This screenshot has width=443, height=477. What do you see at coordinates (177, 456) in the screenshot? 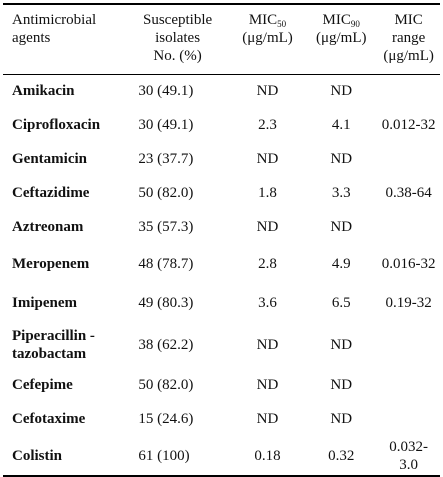
I see `susceptible-cell: 61 (100)` at bounding box center [177, 456].